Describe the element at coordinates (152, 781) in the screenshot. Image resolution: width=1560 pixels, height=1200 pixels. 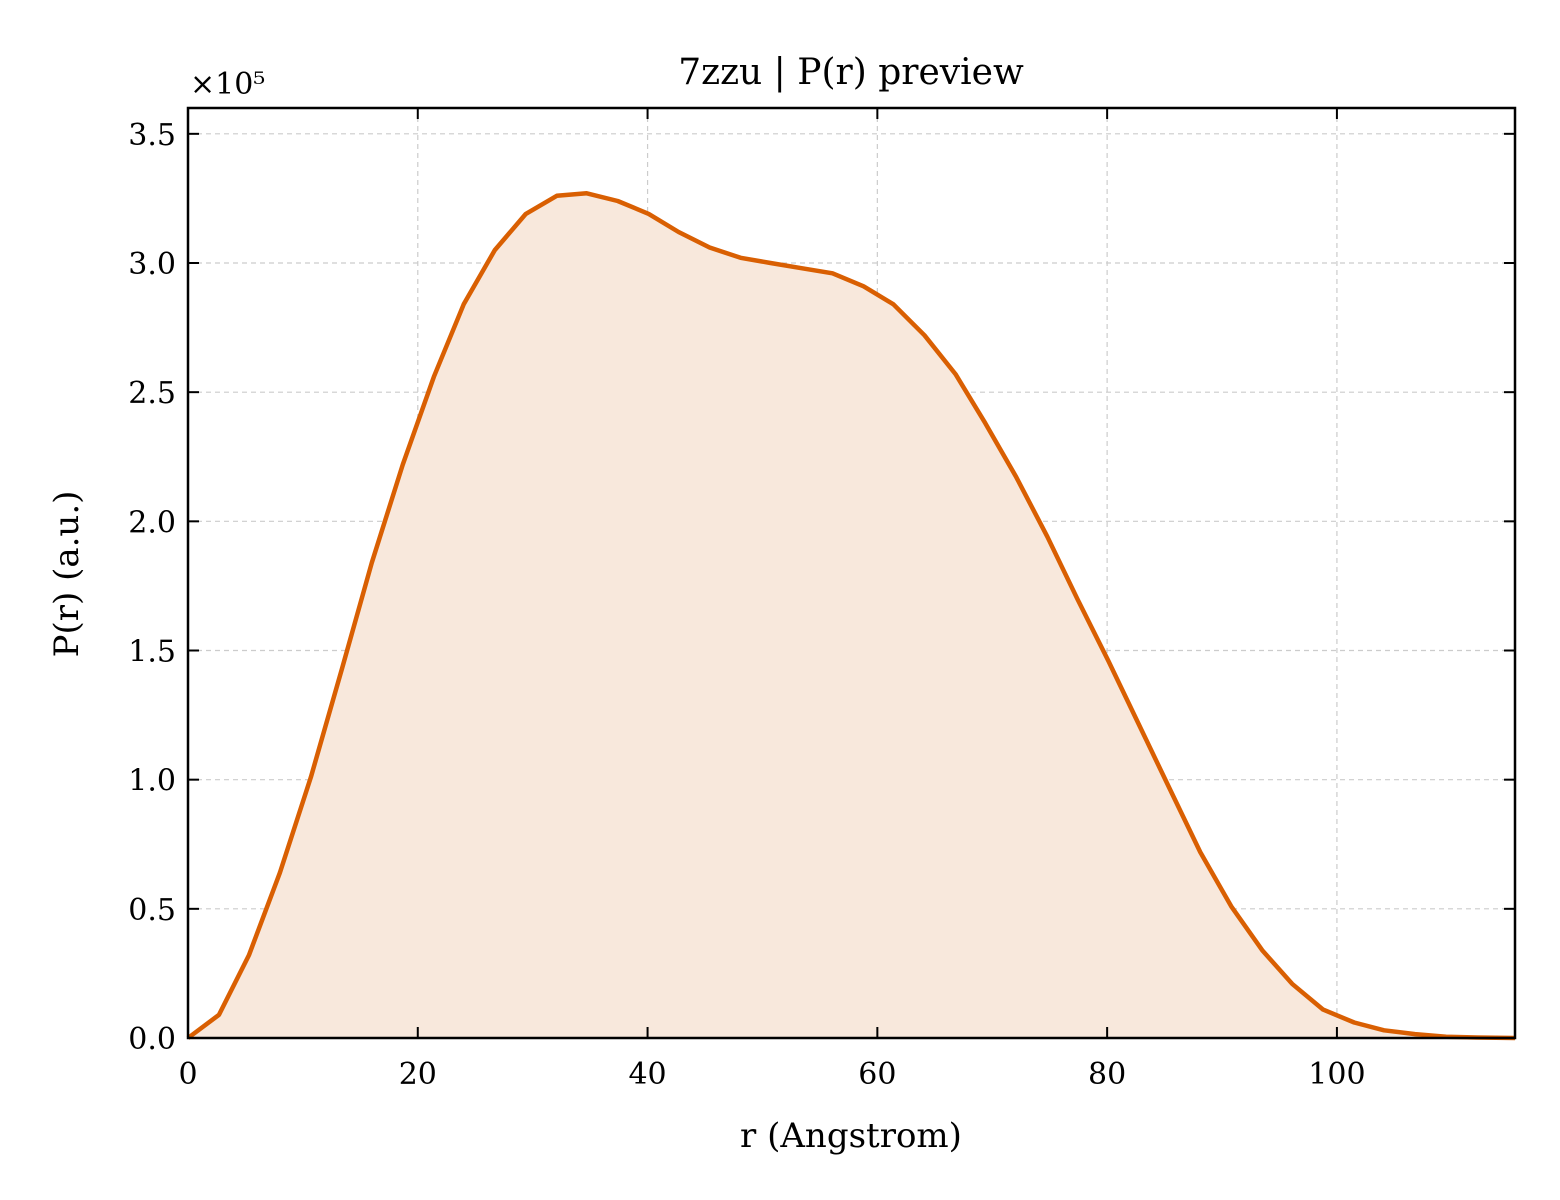
I see `y-tick-label: 1.0` at that location.